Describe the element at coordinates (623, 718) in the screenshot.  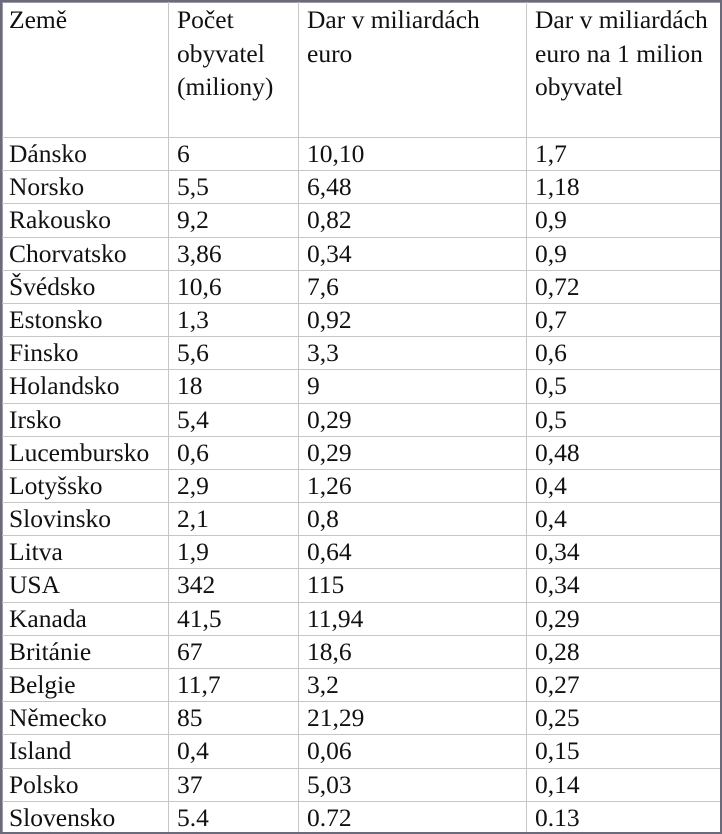
I see `cell-donation-per-million: 0,25` at that location.